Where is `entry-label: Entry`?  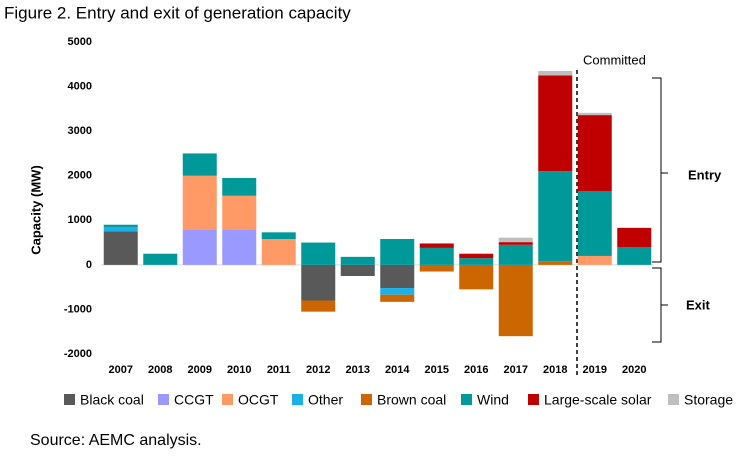 entry-label: Entry is located at coordinates (705, 174).